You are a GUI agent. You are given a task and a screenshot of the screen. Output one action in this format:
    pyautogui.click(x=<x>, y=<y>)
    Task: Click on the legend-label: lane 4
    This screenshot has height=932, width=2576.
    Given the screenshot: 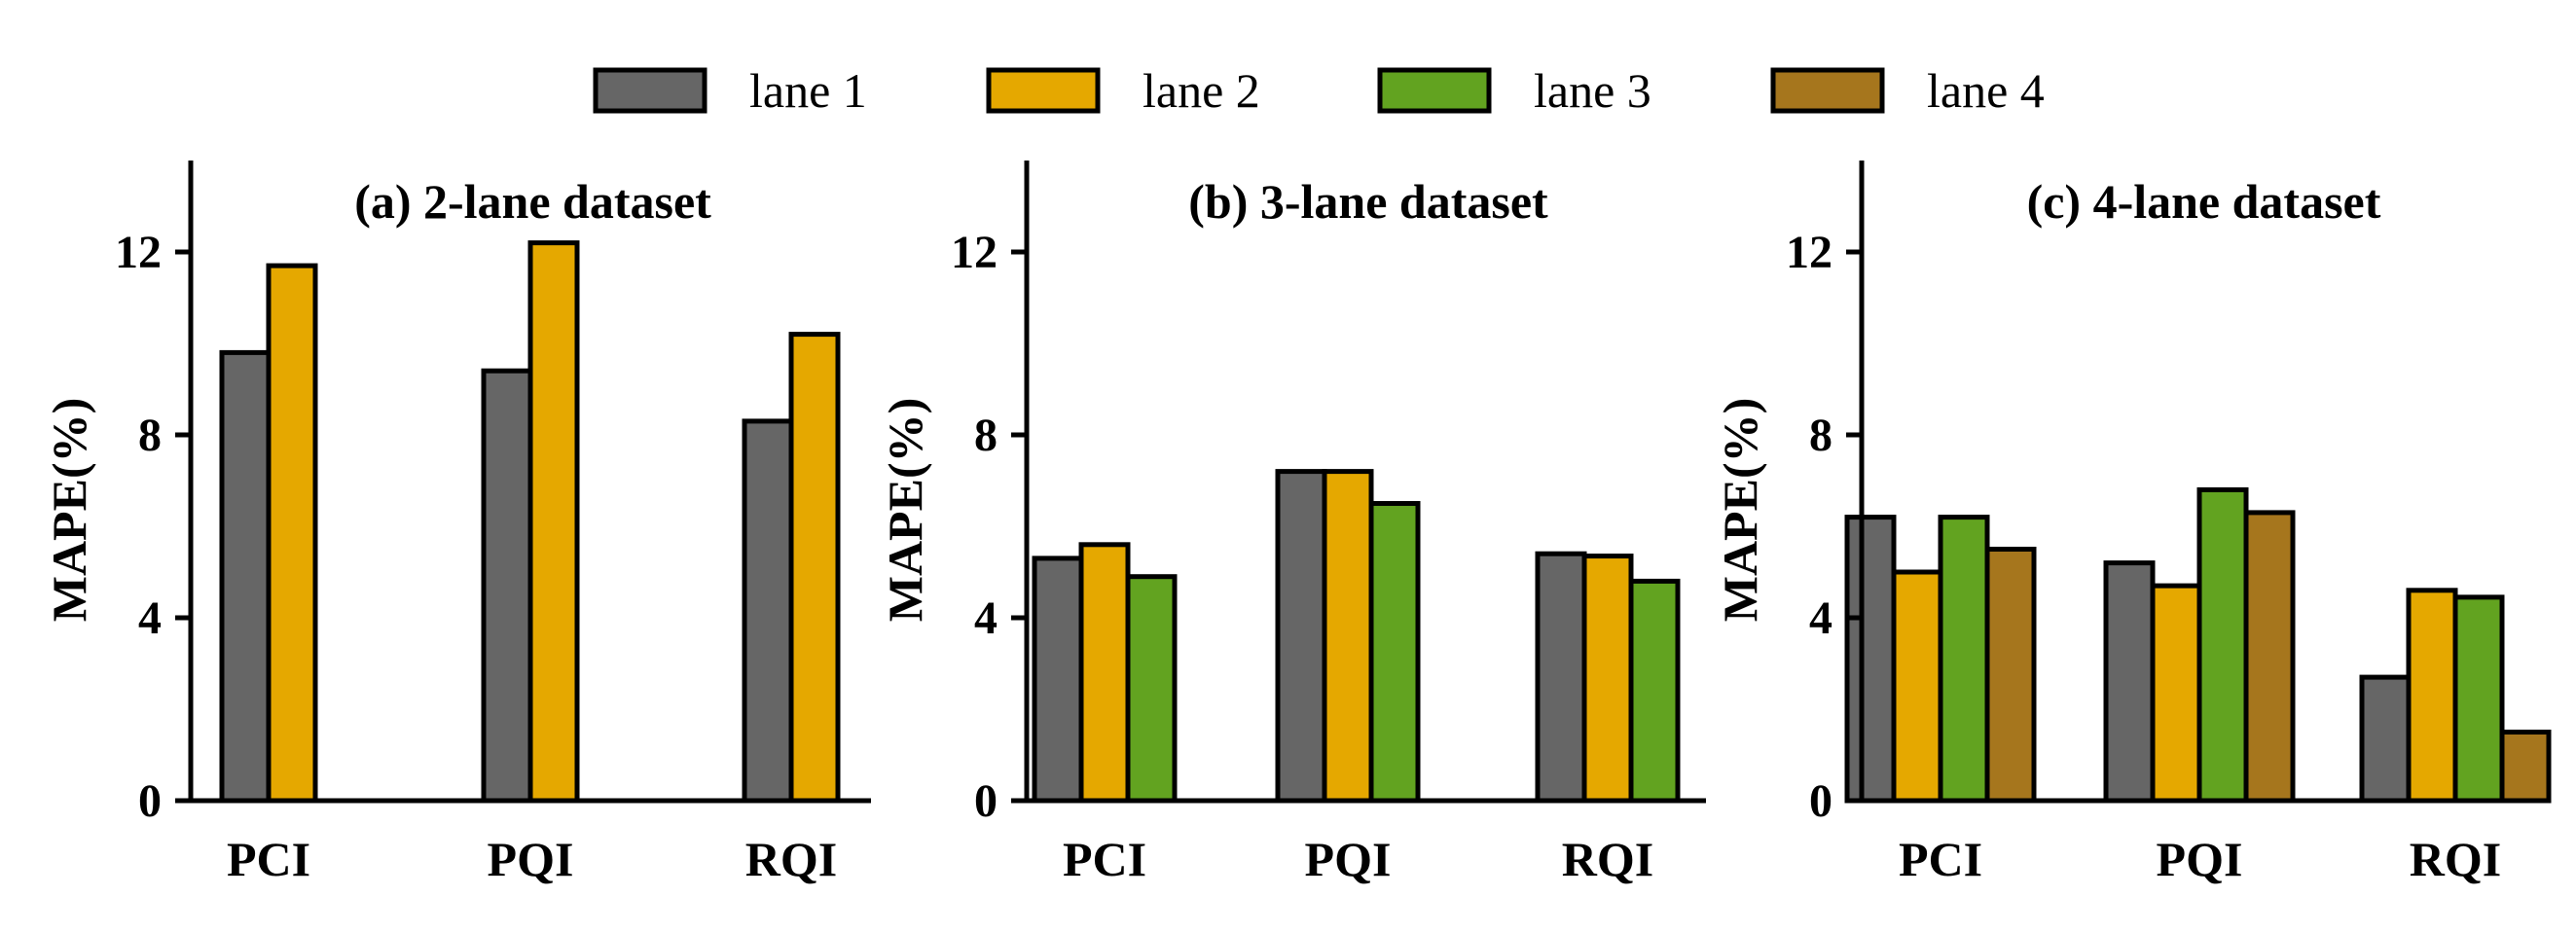 What is the action you would take?
    pyautogui.click(x=1986, y=90)
    